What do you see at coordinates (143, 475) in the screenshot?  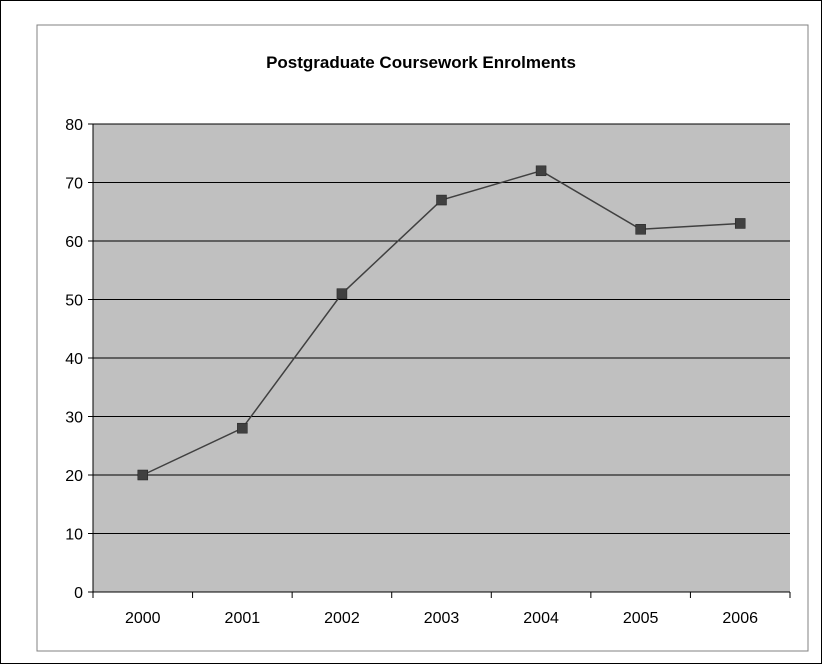 I see `data-point-2000` at bounding box center [143, 475].